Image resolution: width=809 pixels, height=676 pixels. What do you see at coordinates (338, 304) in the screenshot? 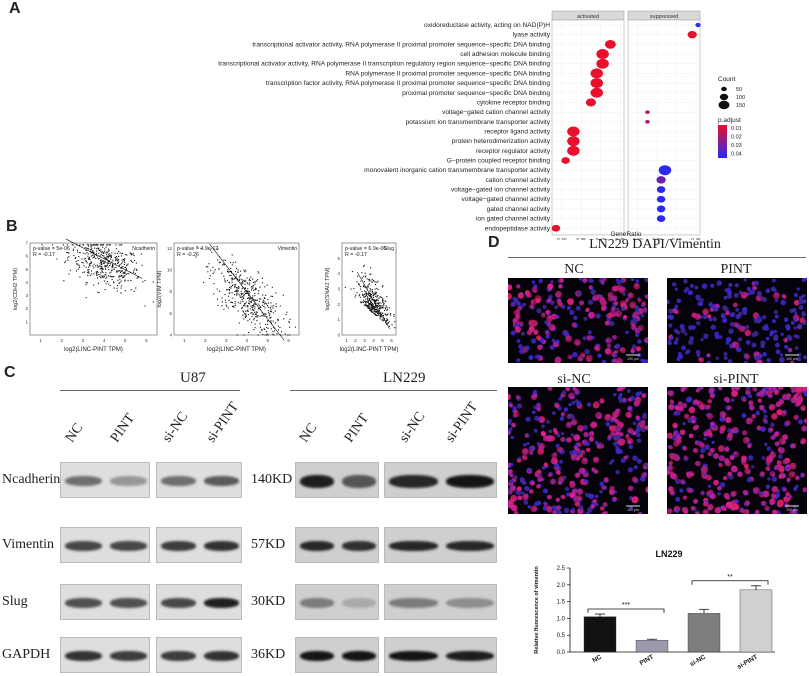
I see `scatter-y-tick: 2` at bounding box center [338, 304].